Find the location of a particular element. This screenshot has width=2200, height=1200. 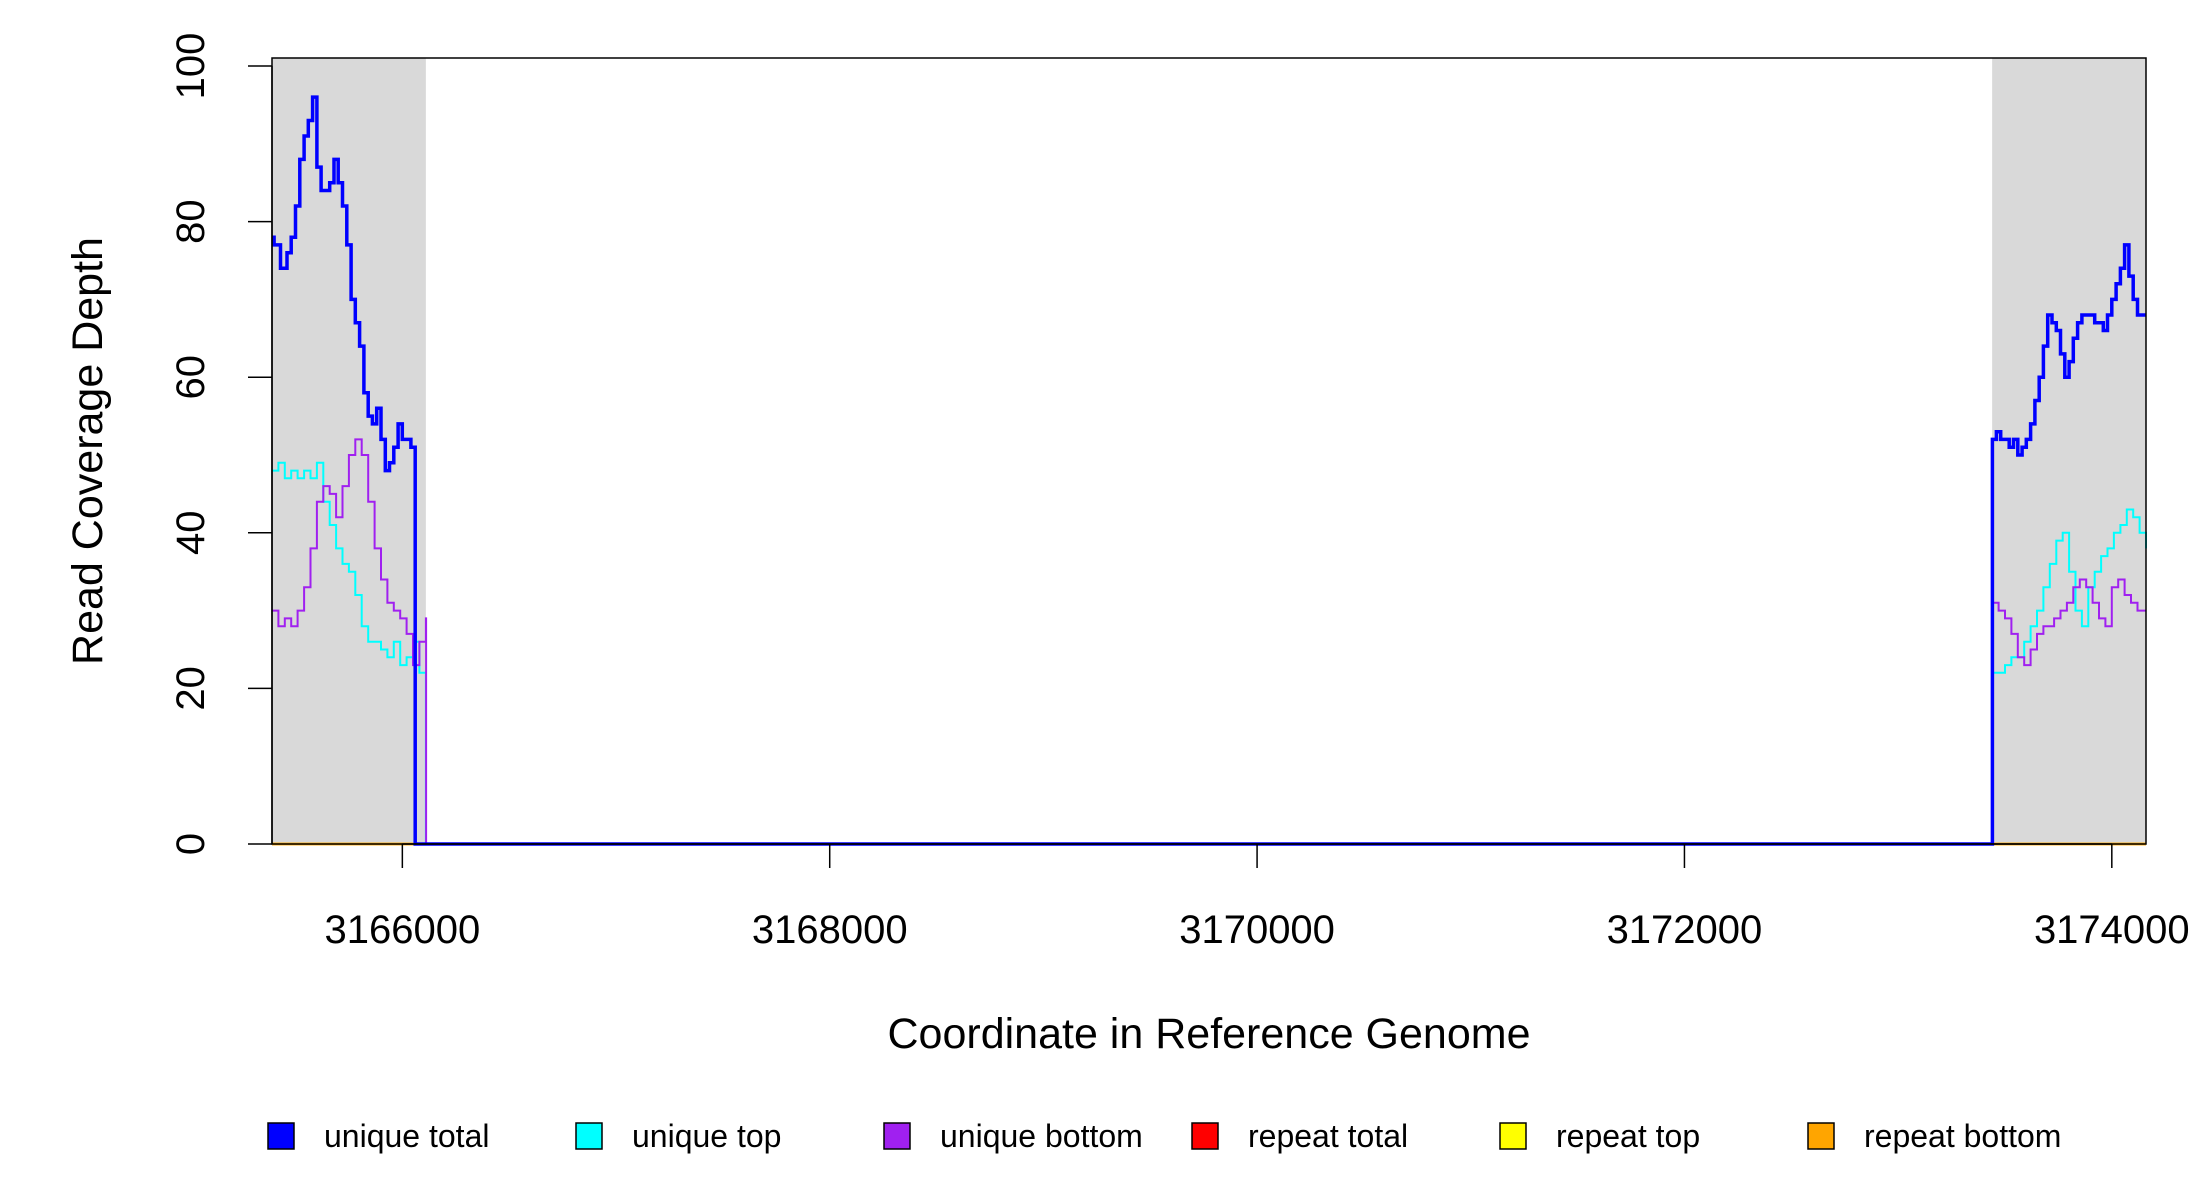

y-tick-label-0: 0 is located at coordinates (191, 844).